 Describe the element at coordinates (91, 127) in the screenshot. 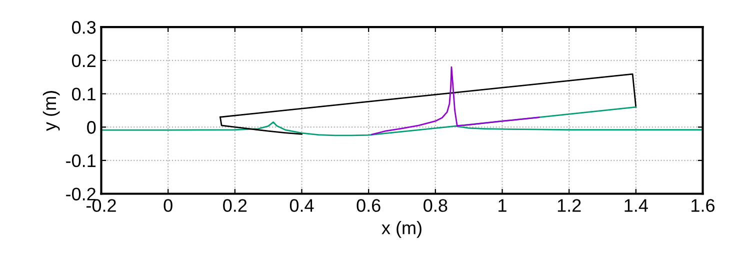

I see `y-tick-label: 0` at that location.